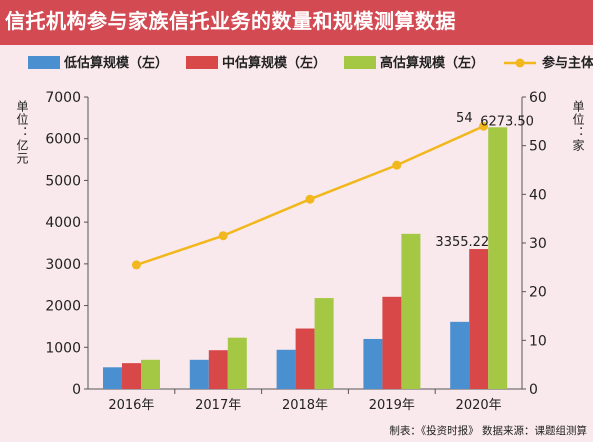 This screenshot has height=442, width=593. Describe the element at coordinates (115, 63) in the screenshot. I see `legend-label-1: 低估算规模（左）` at that location.